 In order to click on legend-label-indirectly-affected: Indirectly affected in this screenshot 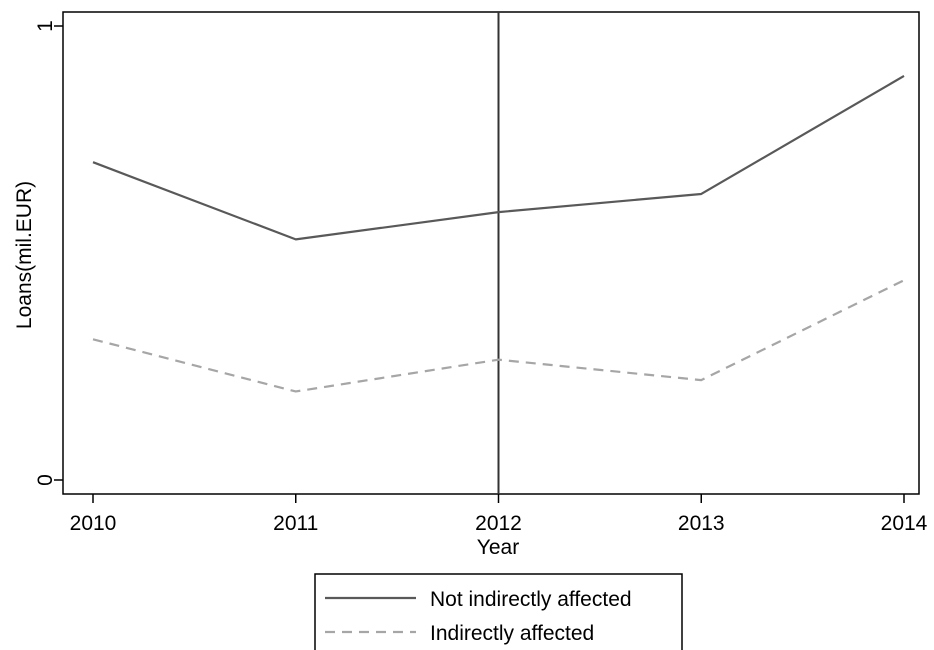, I will do `click(512, 633)`.